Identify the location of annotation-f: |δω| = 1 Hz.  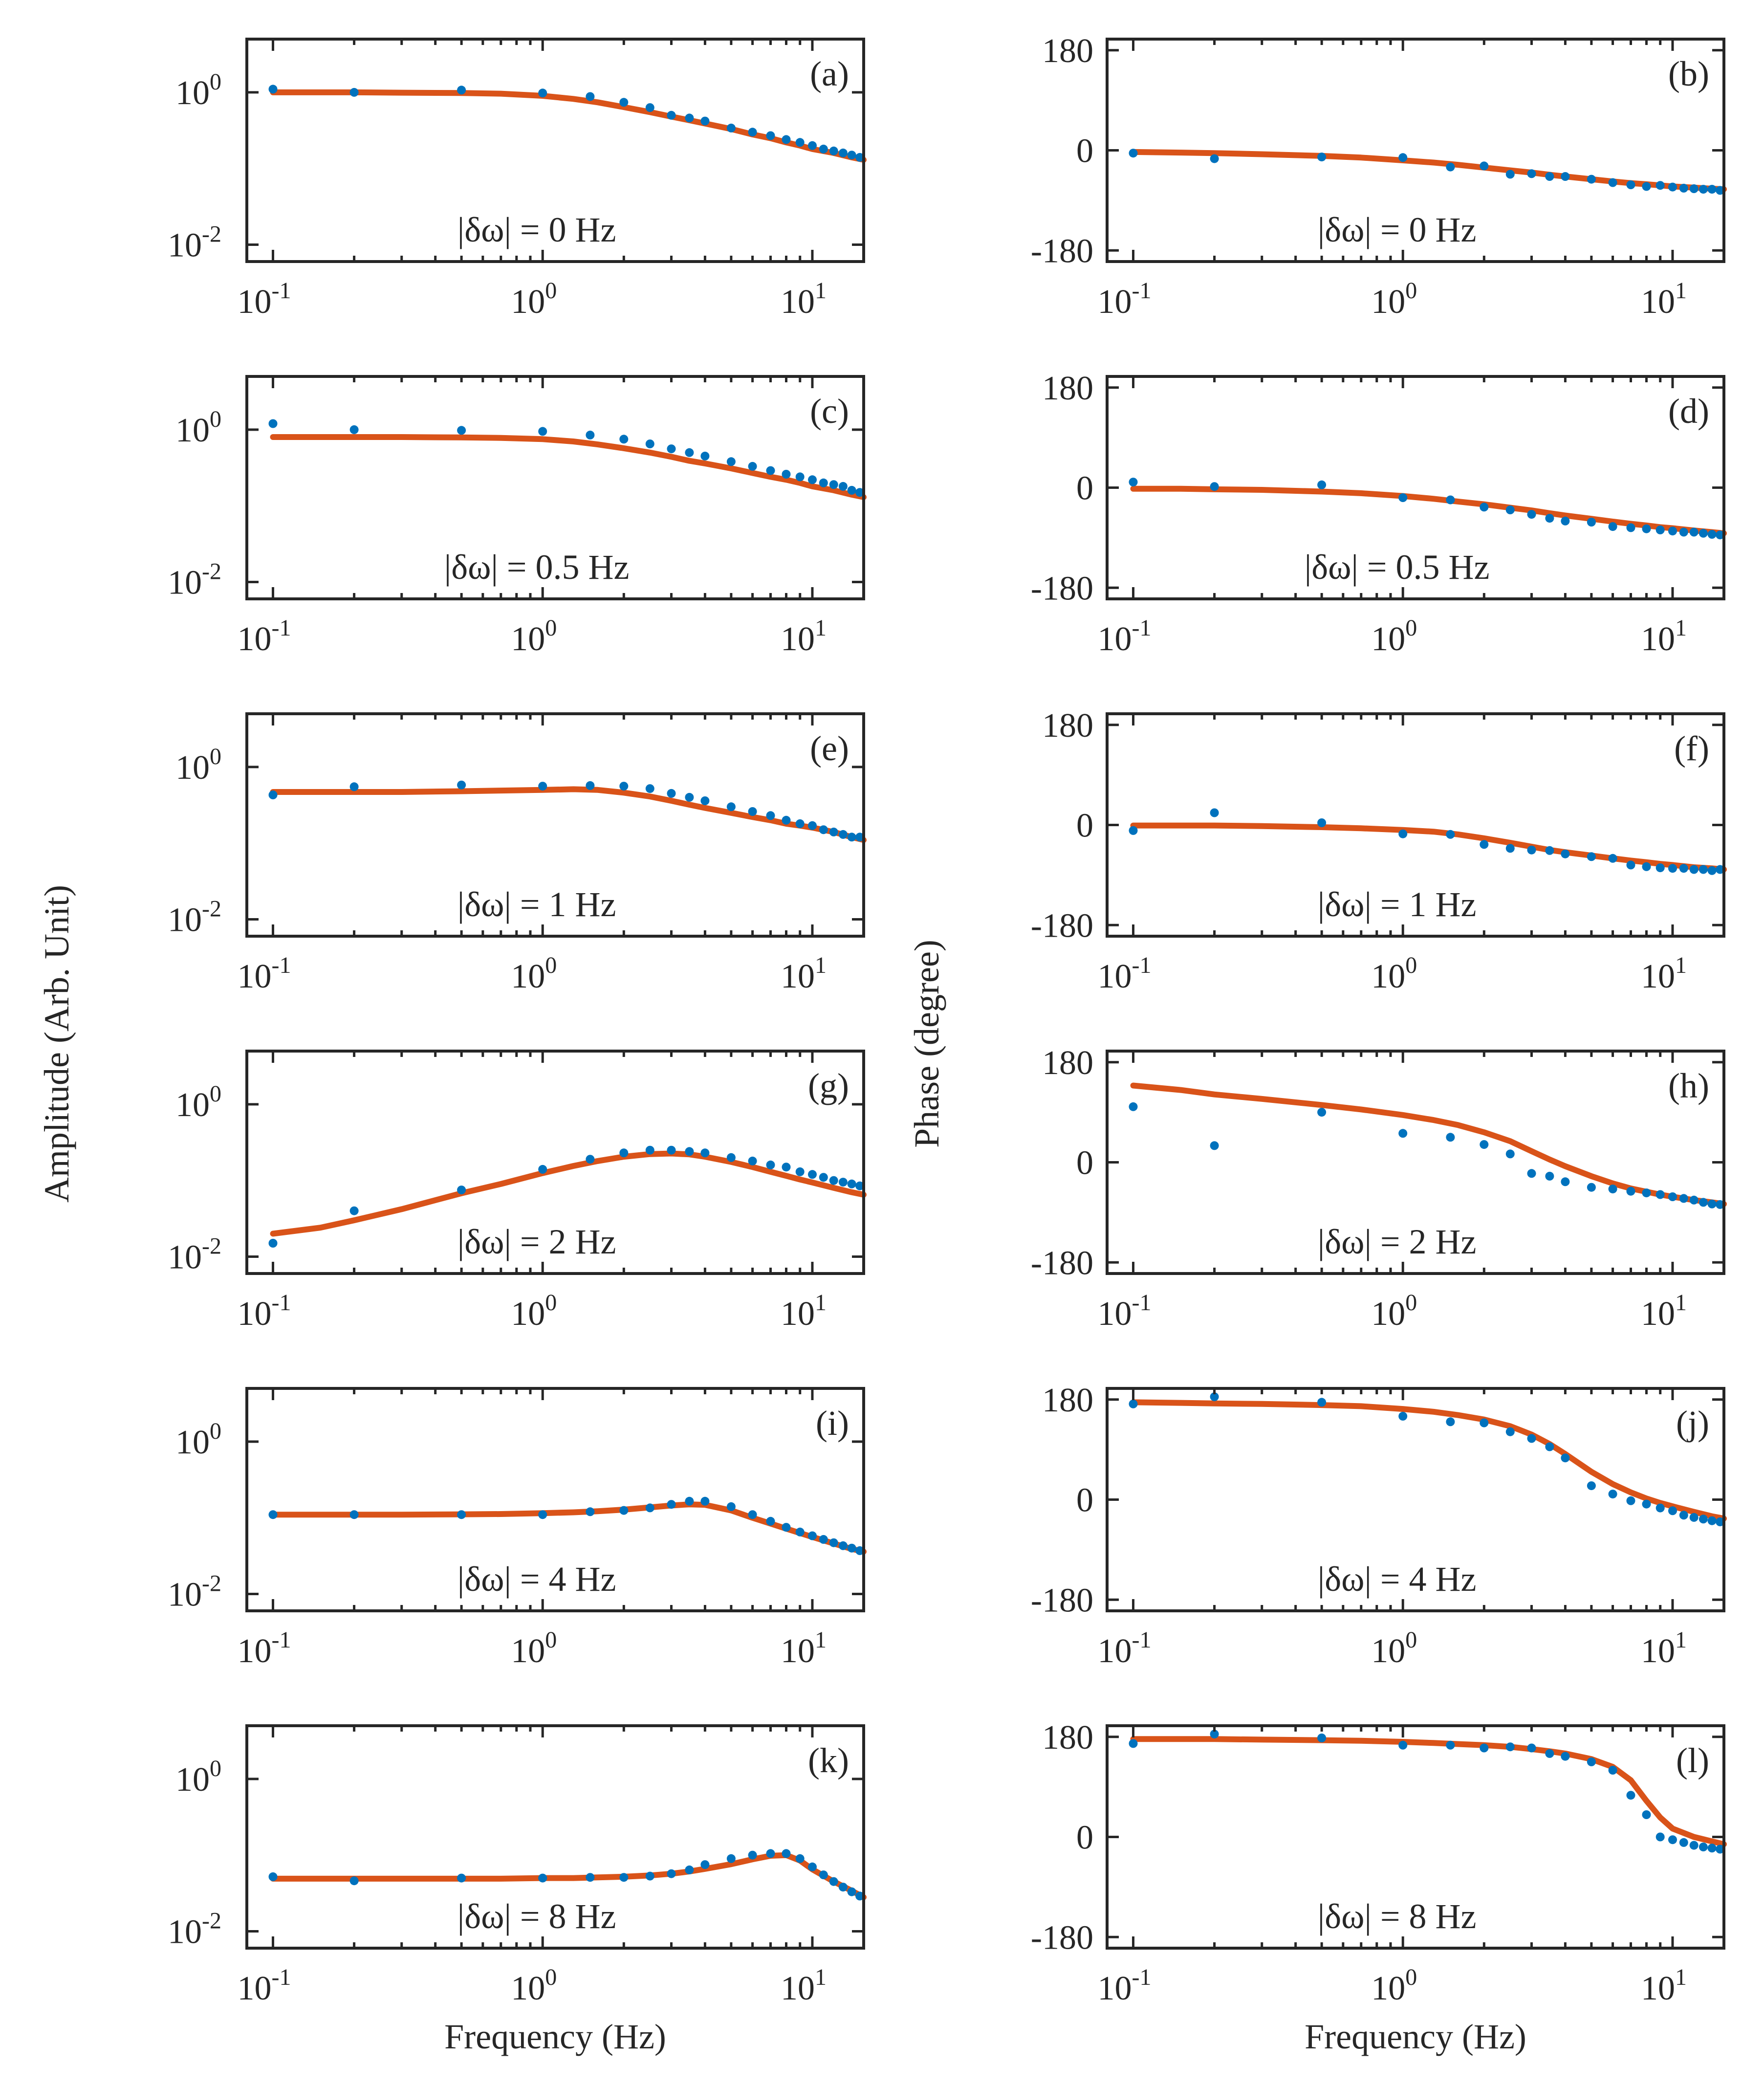
(1398, 904).